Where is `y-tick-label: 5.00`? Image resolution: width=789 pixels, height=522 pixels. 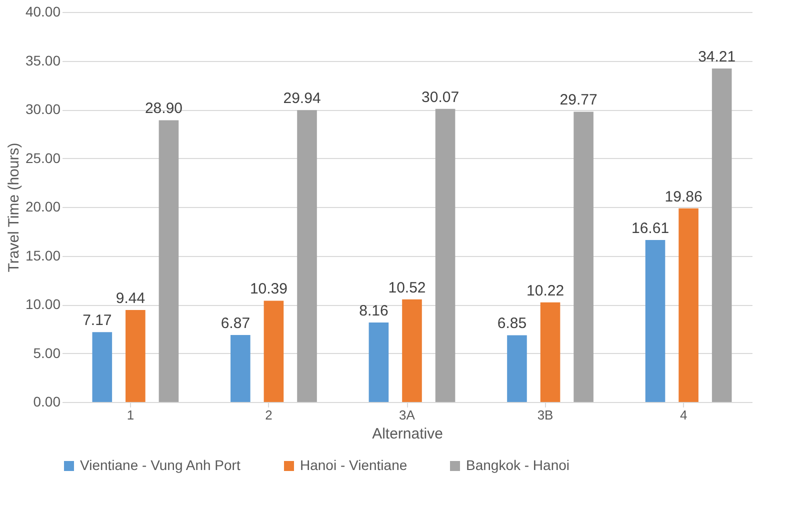 y-tick-label: 5.00 is located at coordinates (47, 352).